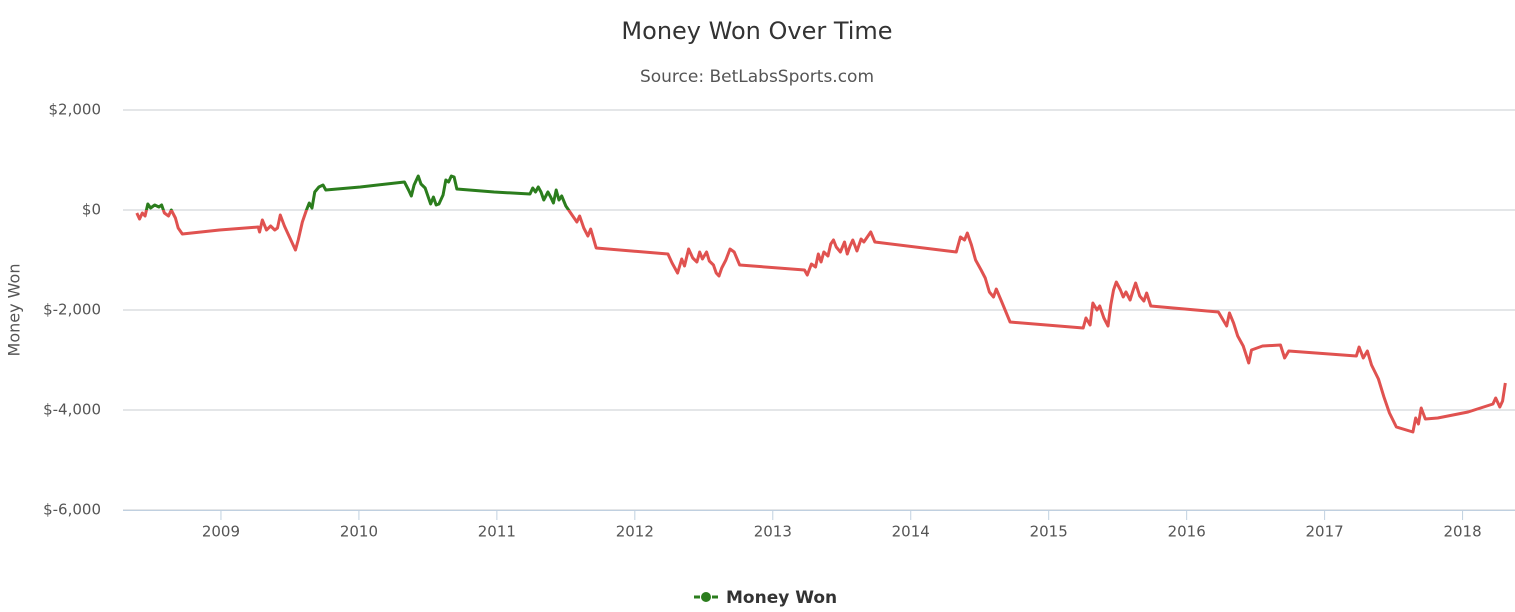  What do you see at coordinates (773, 532) in the screenshot?
I see `x-tick-label: 2013` at bounding box center [773, 532].